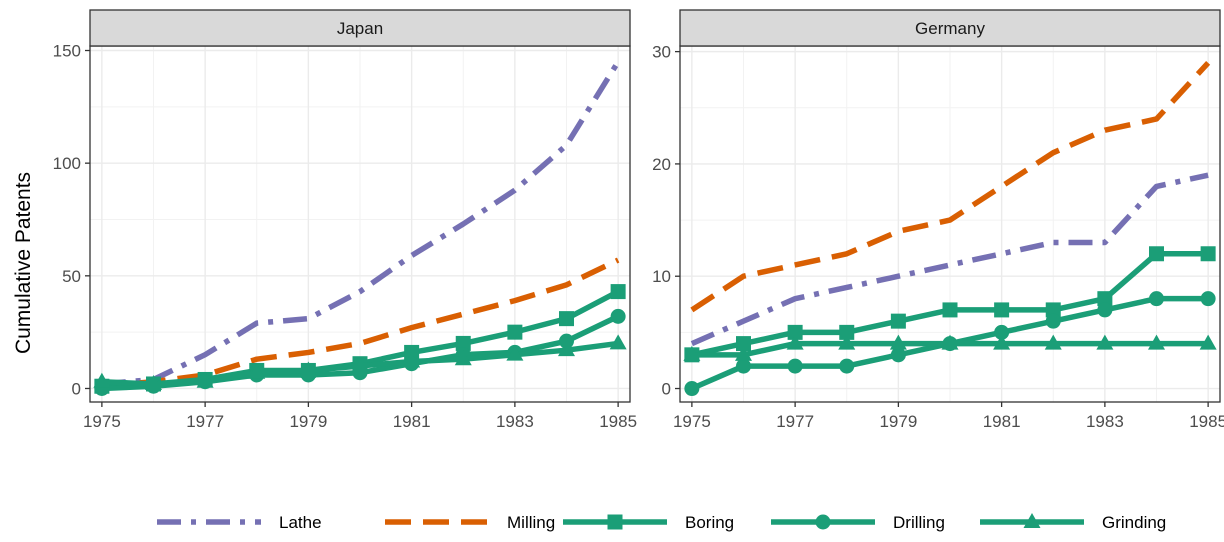  Describe the element at coordinates (470, 522) in the screenshot. I see `legend-item-milling: Milling` at that location.